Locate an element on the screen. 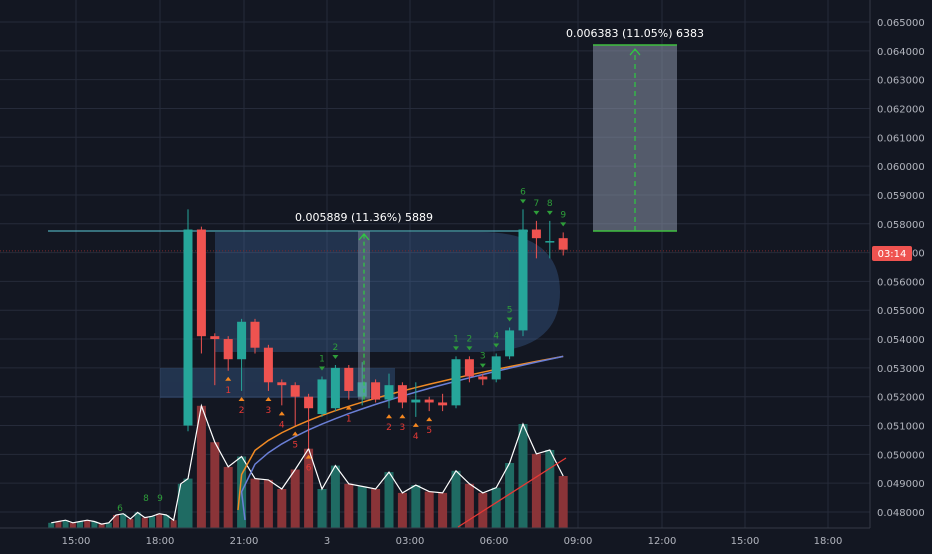 The width and height of the screenshot is (932, 554). price-tick-label: 0.062000 is located at coordinates (901, 109).